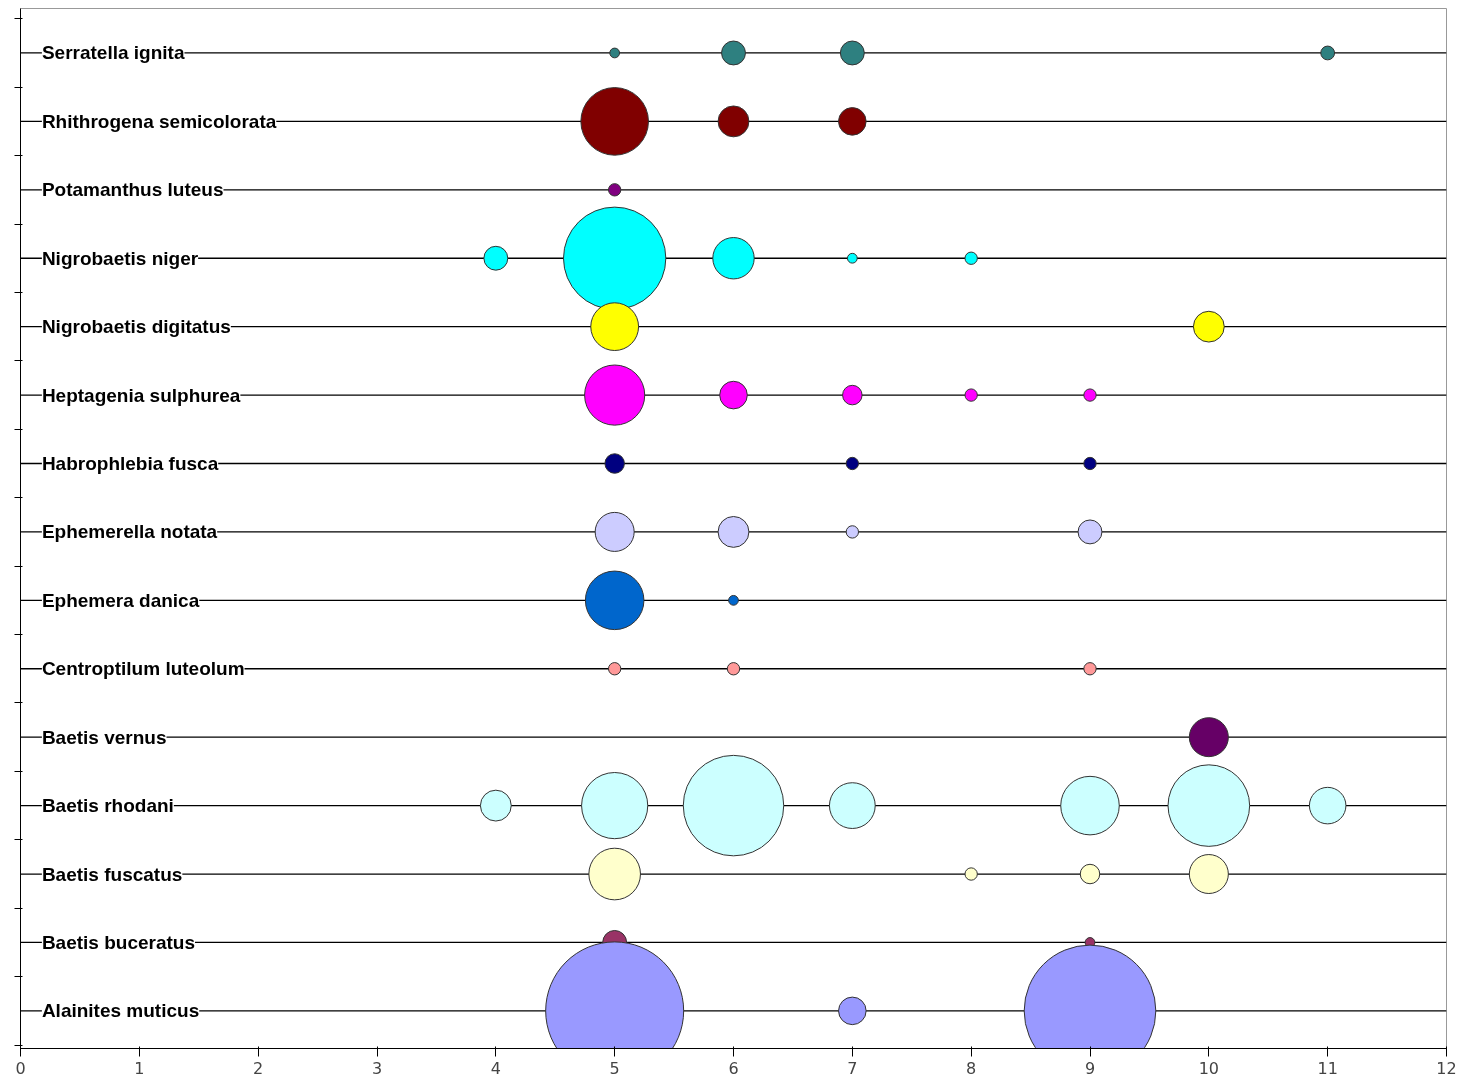 This screenshot has height=1086, width=1476. Describe the element at coordinates (377, 1068) in the screenshot. I see `x-tick-label: 3` at that location.